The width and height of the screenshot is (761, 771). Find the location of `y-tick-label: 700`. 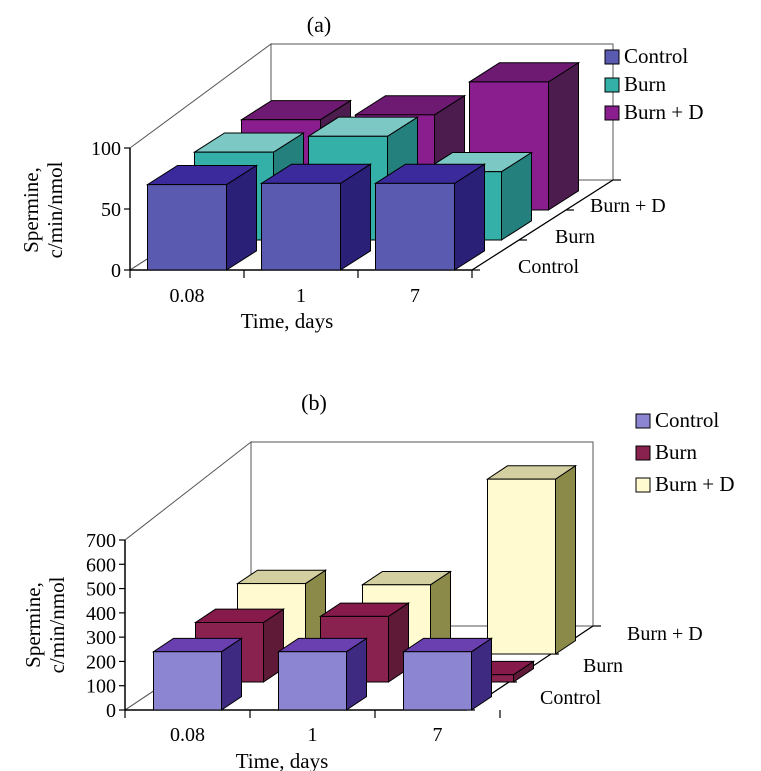

y-tick-label: 700 is located at coordinates (101, 541).